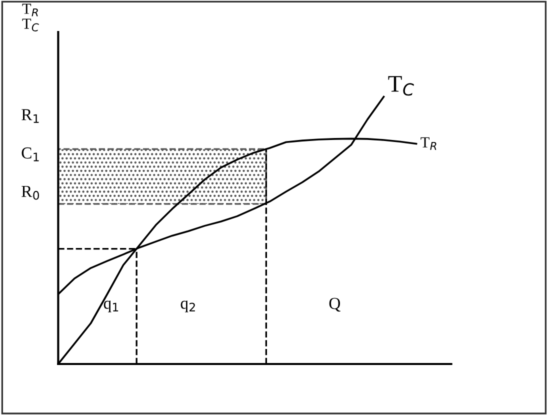 The height and width of the screenshot is (416, 549). I want to click on text: R$_{0}$, so click(31, 193).